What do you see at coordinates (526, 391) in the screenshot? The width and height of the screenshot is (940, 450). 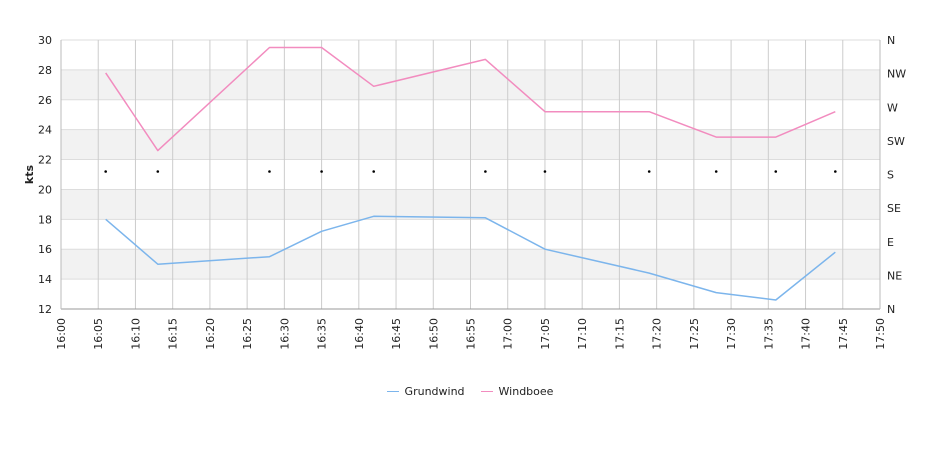 I see `legend-label-windboee: Windboee` at bounding box center [526, 391].